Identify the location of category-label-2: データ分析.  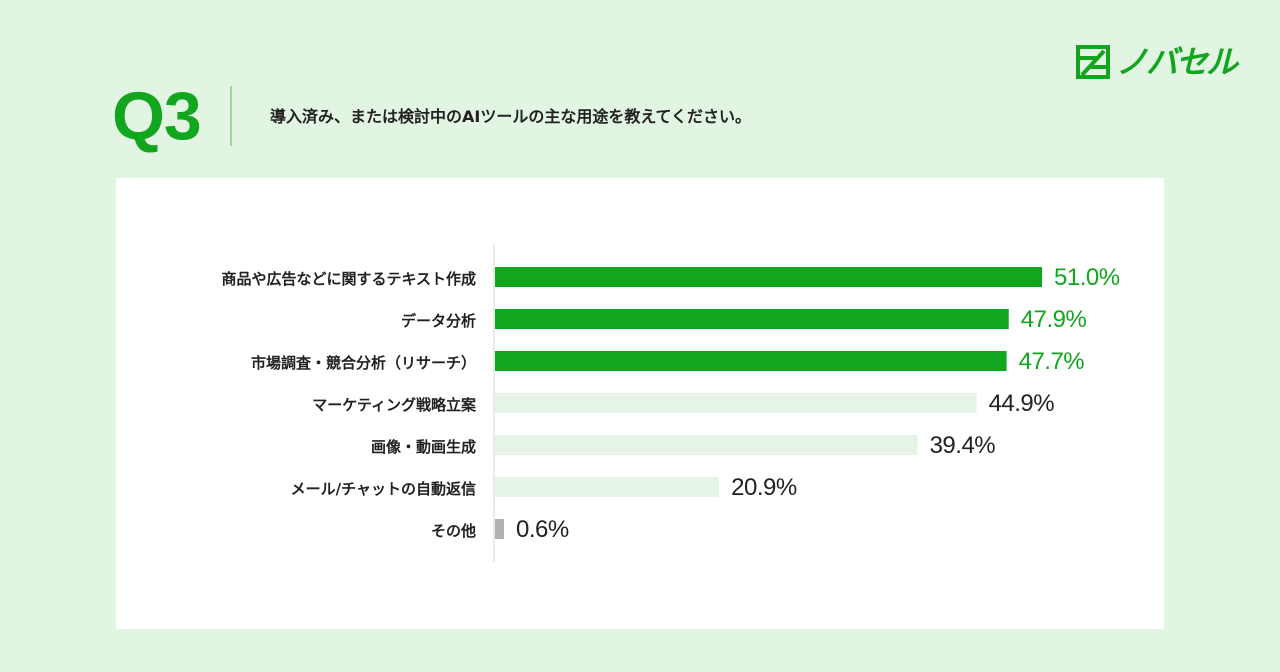
(438, 321).